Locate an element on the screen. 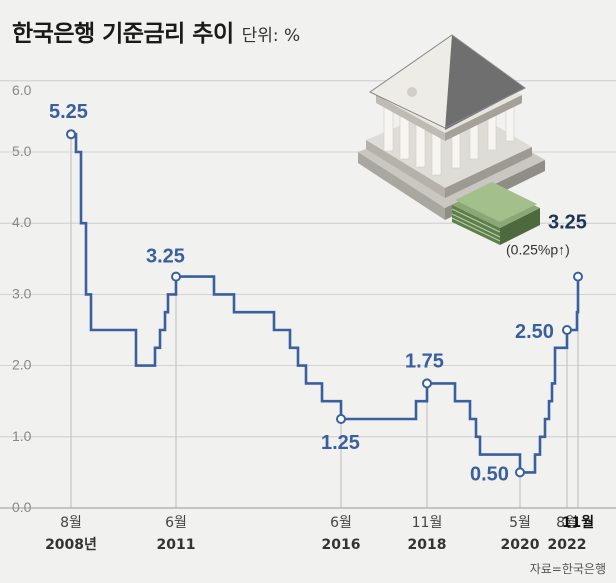  y-tick-label: 4.0 is located at coordinates (22, 222).